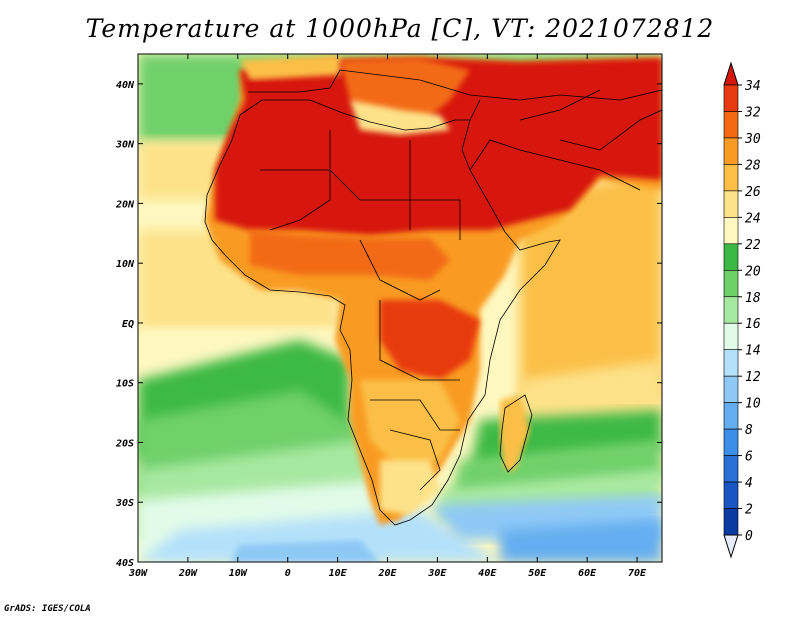 Image resolution: width=800 pixels, height=622 pixels. I want to click on colorbar-label: 20, so click(753, 271).